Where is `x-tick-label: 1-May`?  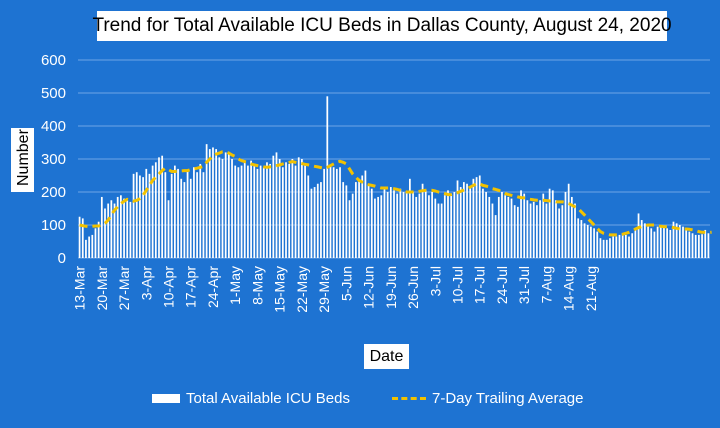 x-tick-label: 1-May is located at coordinates (235, 285).